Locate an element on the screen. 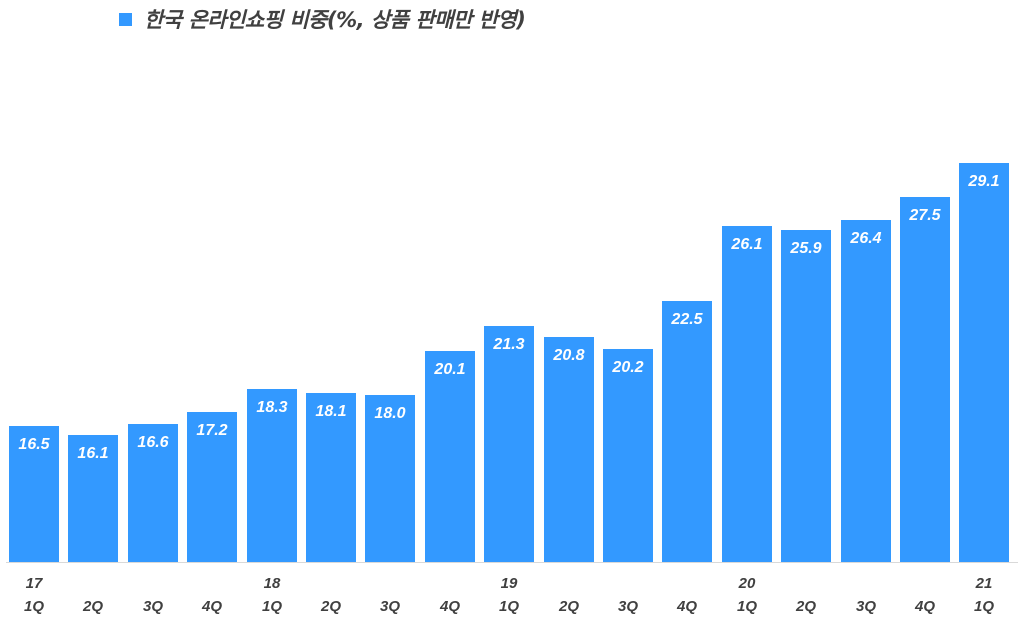 The width and height of the screenshot is (1024, 623). x-tick-label: 18 1Q is located at coordinates (272, 595).